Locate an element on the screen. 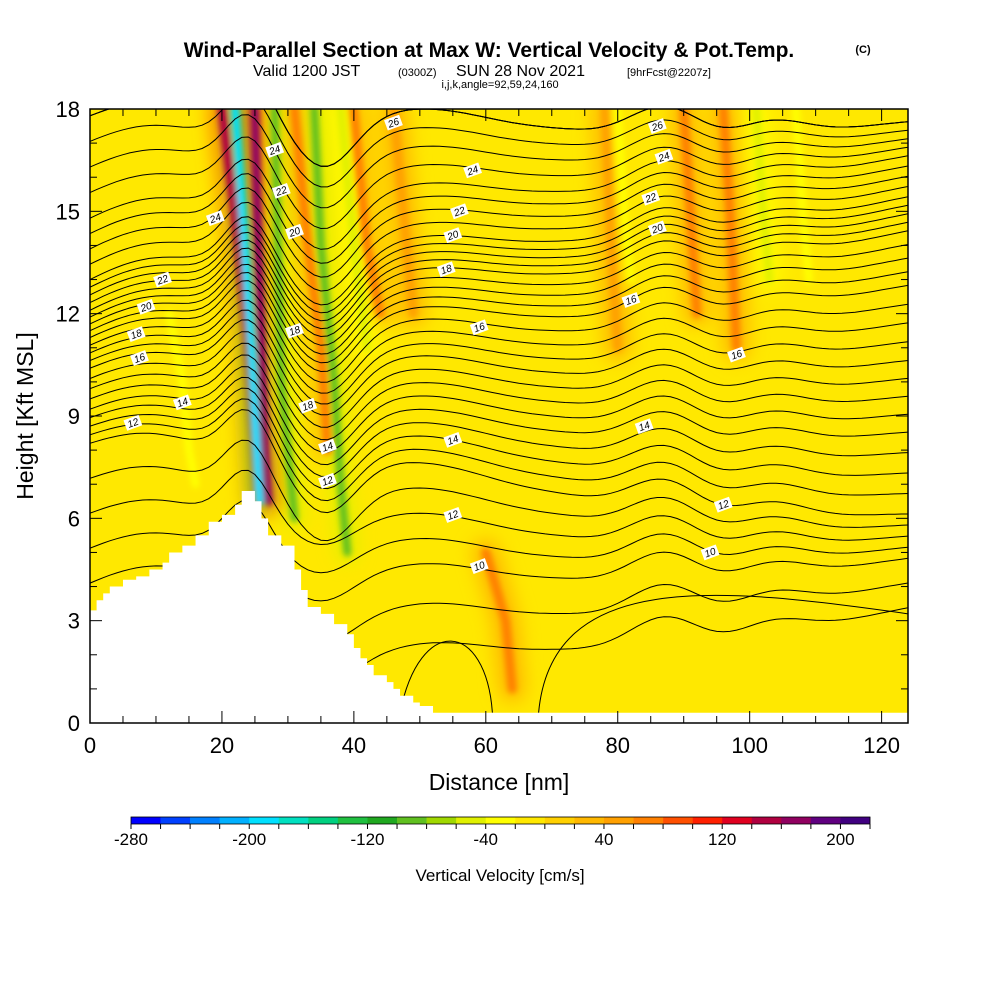  x-axis-label: Distance [nm] is located at coordinates (499, 782).